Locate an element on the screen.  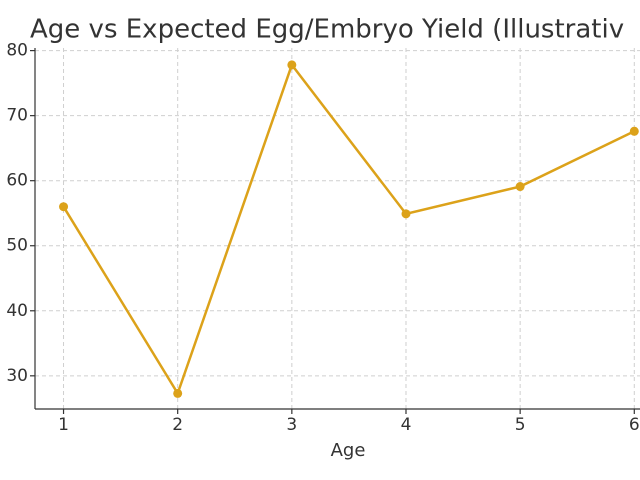
x-tick-label: 6 is located at coordinates (634, 425).